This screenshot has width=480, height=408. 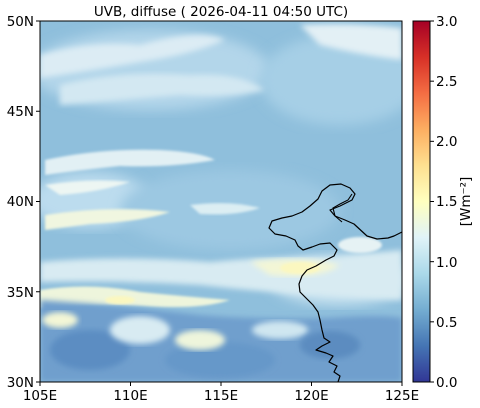 I want to click on colorbar: 3.0 2.5 2.0 1.5 1.0 0.5 0.0 [Wm⁻²], so click(x=443, y=202).